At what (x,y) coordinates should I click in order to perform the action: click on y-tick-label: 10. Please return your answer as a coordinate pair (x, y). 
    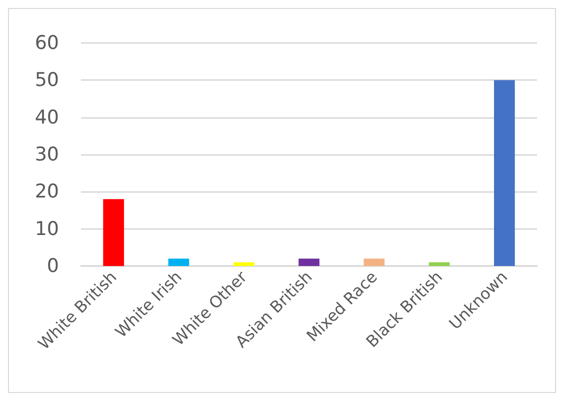
    Looking at the image, I should click on (46, 229).